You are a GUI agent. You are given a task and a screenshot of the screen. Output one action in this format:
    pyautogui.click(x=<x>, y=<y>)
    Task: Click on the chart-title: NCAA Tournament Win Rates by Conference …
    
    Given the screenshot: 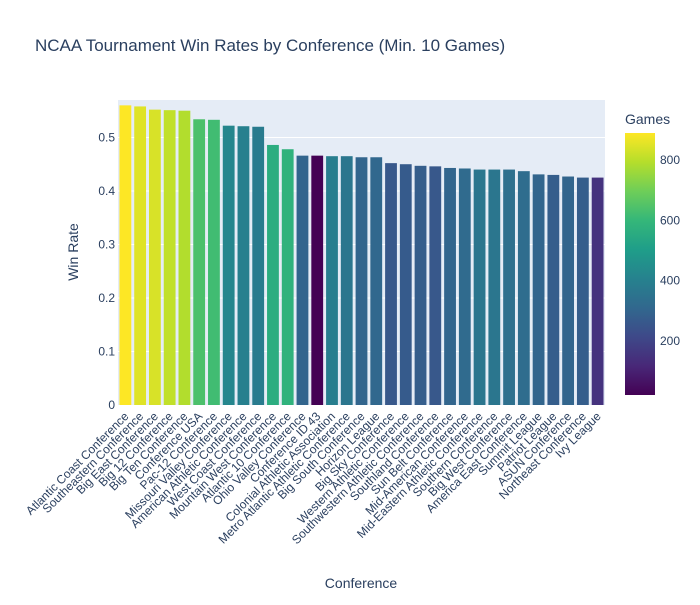 What is the action you would take?
    pyautogui.click(x=270, y=45)
    